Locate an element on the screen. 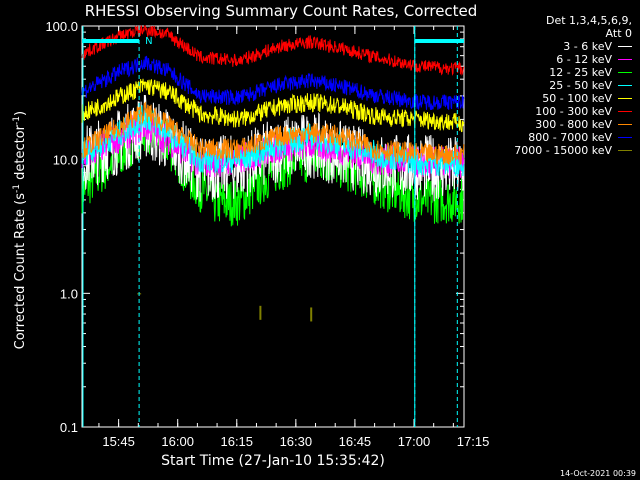  legend-entry: 100 - 300 keV is located at coordinates (573, 111).